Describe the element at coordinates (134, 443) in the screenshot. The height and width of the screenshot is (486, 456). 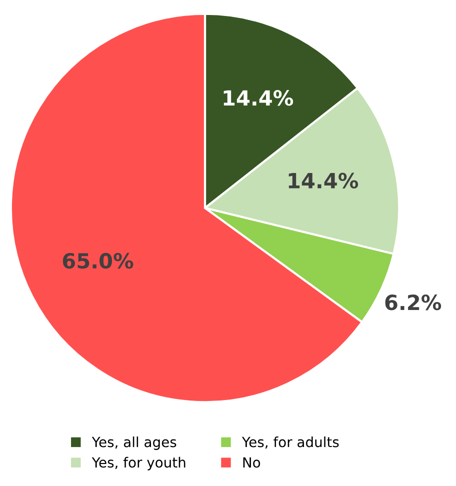
I see `legend-label: Yes, all ages` at that location.